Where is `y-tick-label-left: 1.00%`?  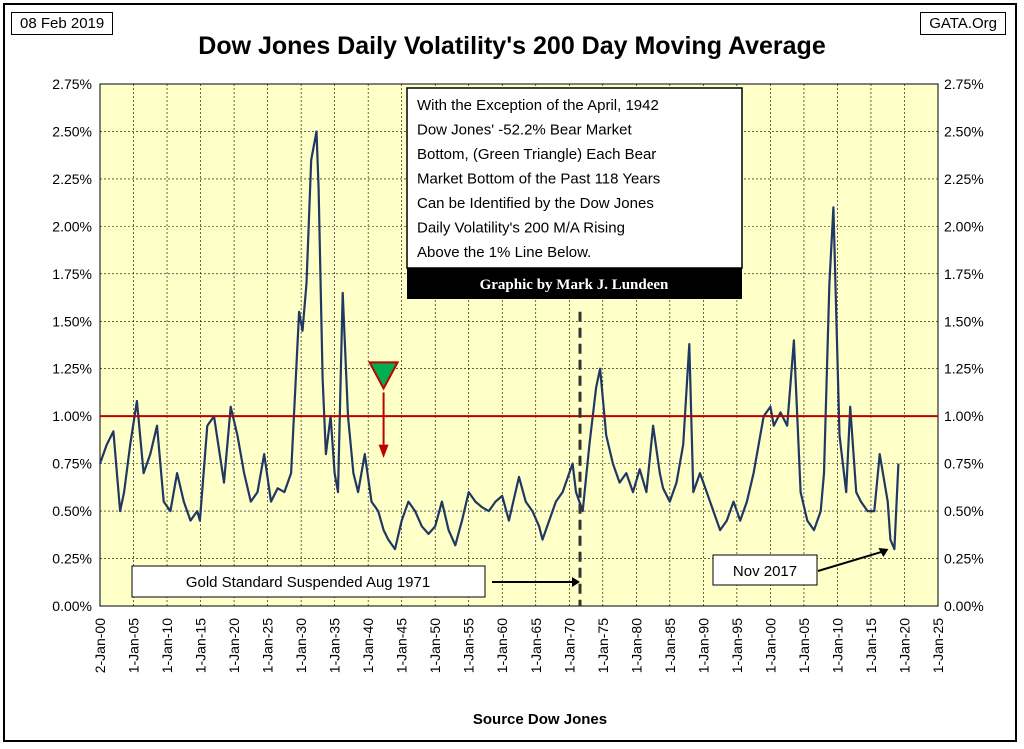
y-tick-label-left: 1.00% is located at coordinates (72, 416).